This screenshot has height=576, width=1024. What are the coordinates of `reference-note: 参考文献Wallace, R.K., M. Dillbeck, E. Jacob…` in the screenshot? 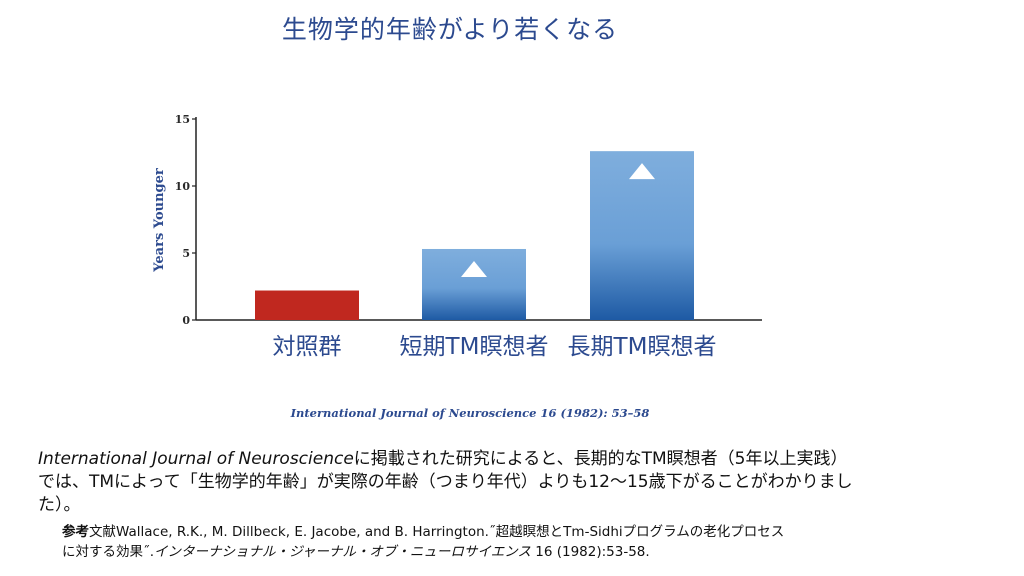 It's located at (527, 542).